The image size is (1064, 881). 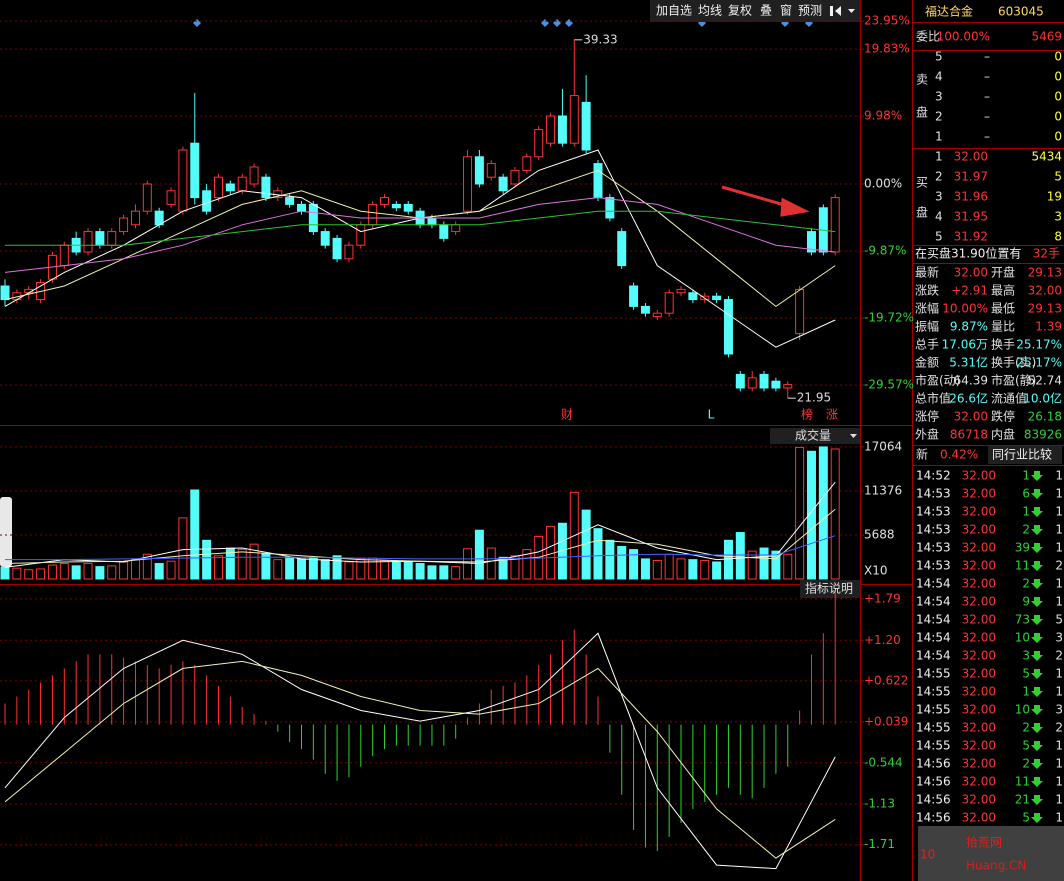 I want to click on side-label: 盘, so click(x=922, y=112).